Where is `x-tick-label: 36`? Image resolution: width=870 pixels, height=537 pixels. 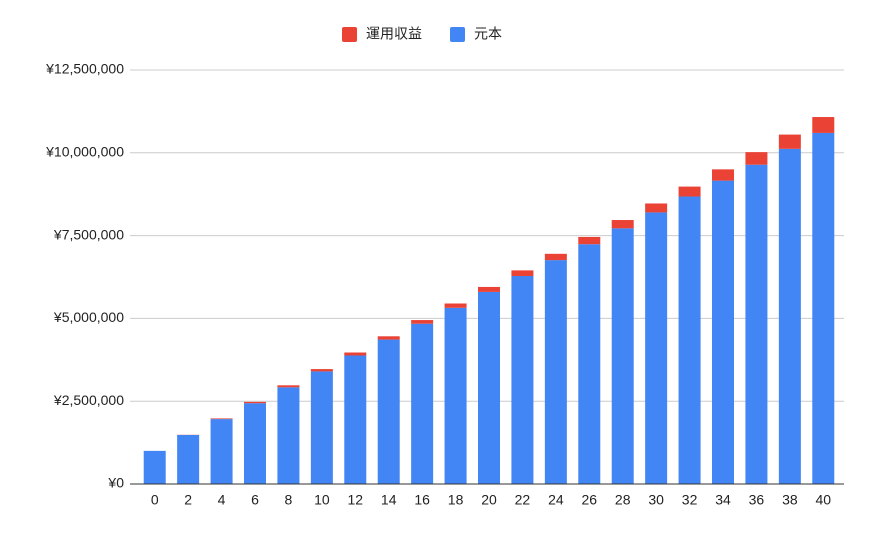
x-tick-label: 36 is located at coordinates (757, 500).